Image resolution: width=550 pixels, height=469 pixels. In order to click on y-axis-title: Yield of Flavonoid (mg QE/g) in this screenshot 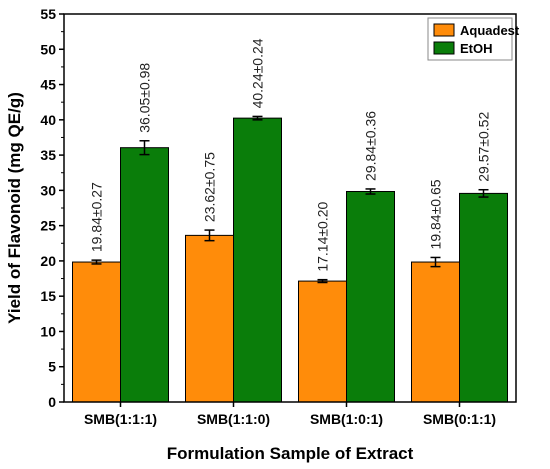, I will do `click(14, 208)`.